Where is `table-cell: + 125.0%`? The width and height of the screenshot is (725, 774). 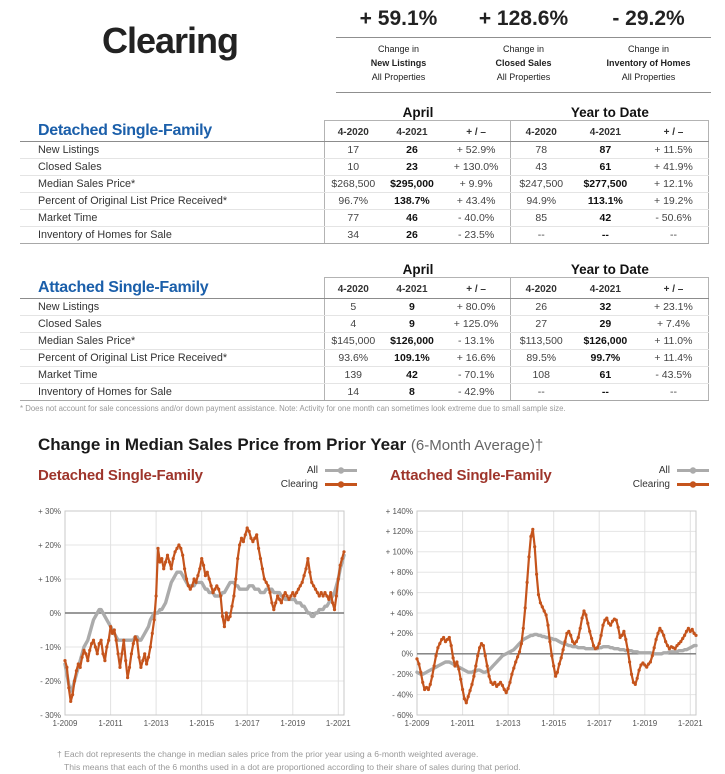
table-cell: + 125.0% is located at coordinates (476, 323).